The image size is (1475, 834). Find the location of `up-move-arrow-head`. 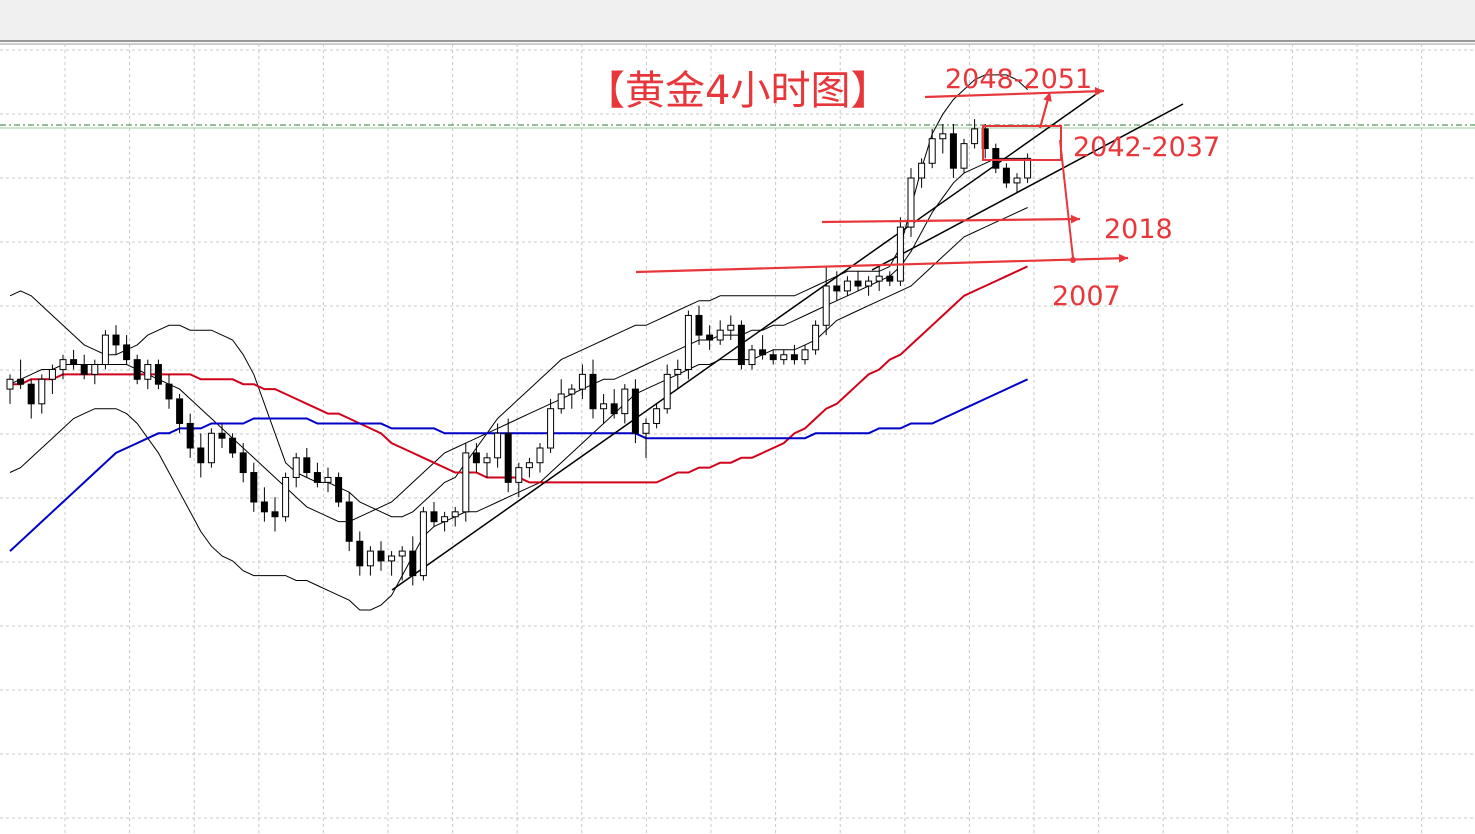

up-move-arrow-head is located at coordinates (1047, 97).